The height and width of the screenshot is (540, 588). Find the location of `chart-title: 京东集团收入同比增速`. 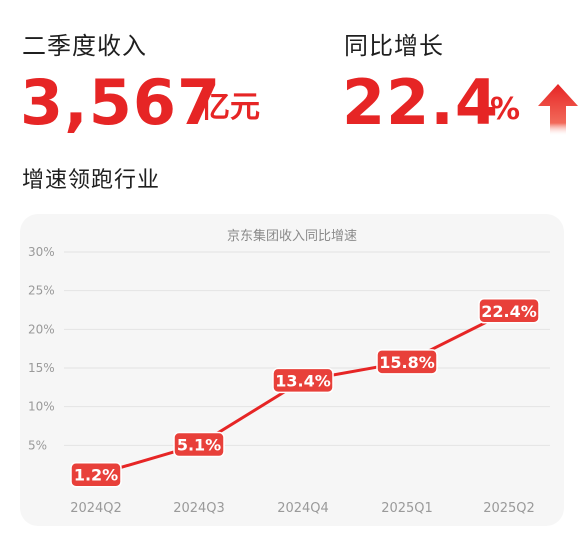

chart-title: 京东集团收入同比增速 is located at coordinates (292, 236).